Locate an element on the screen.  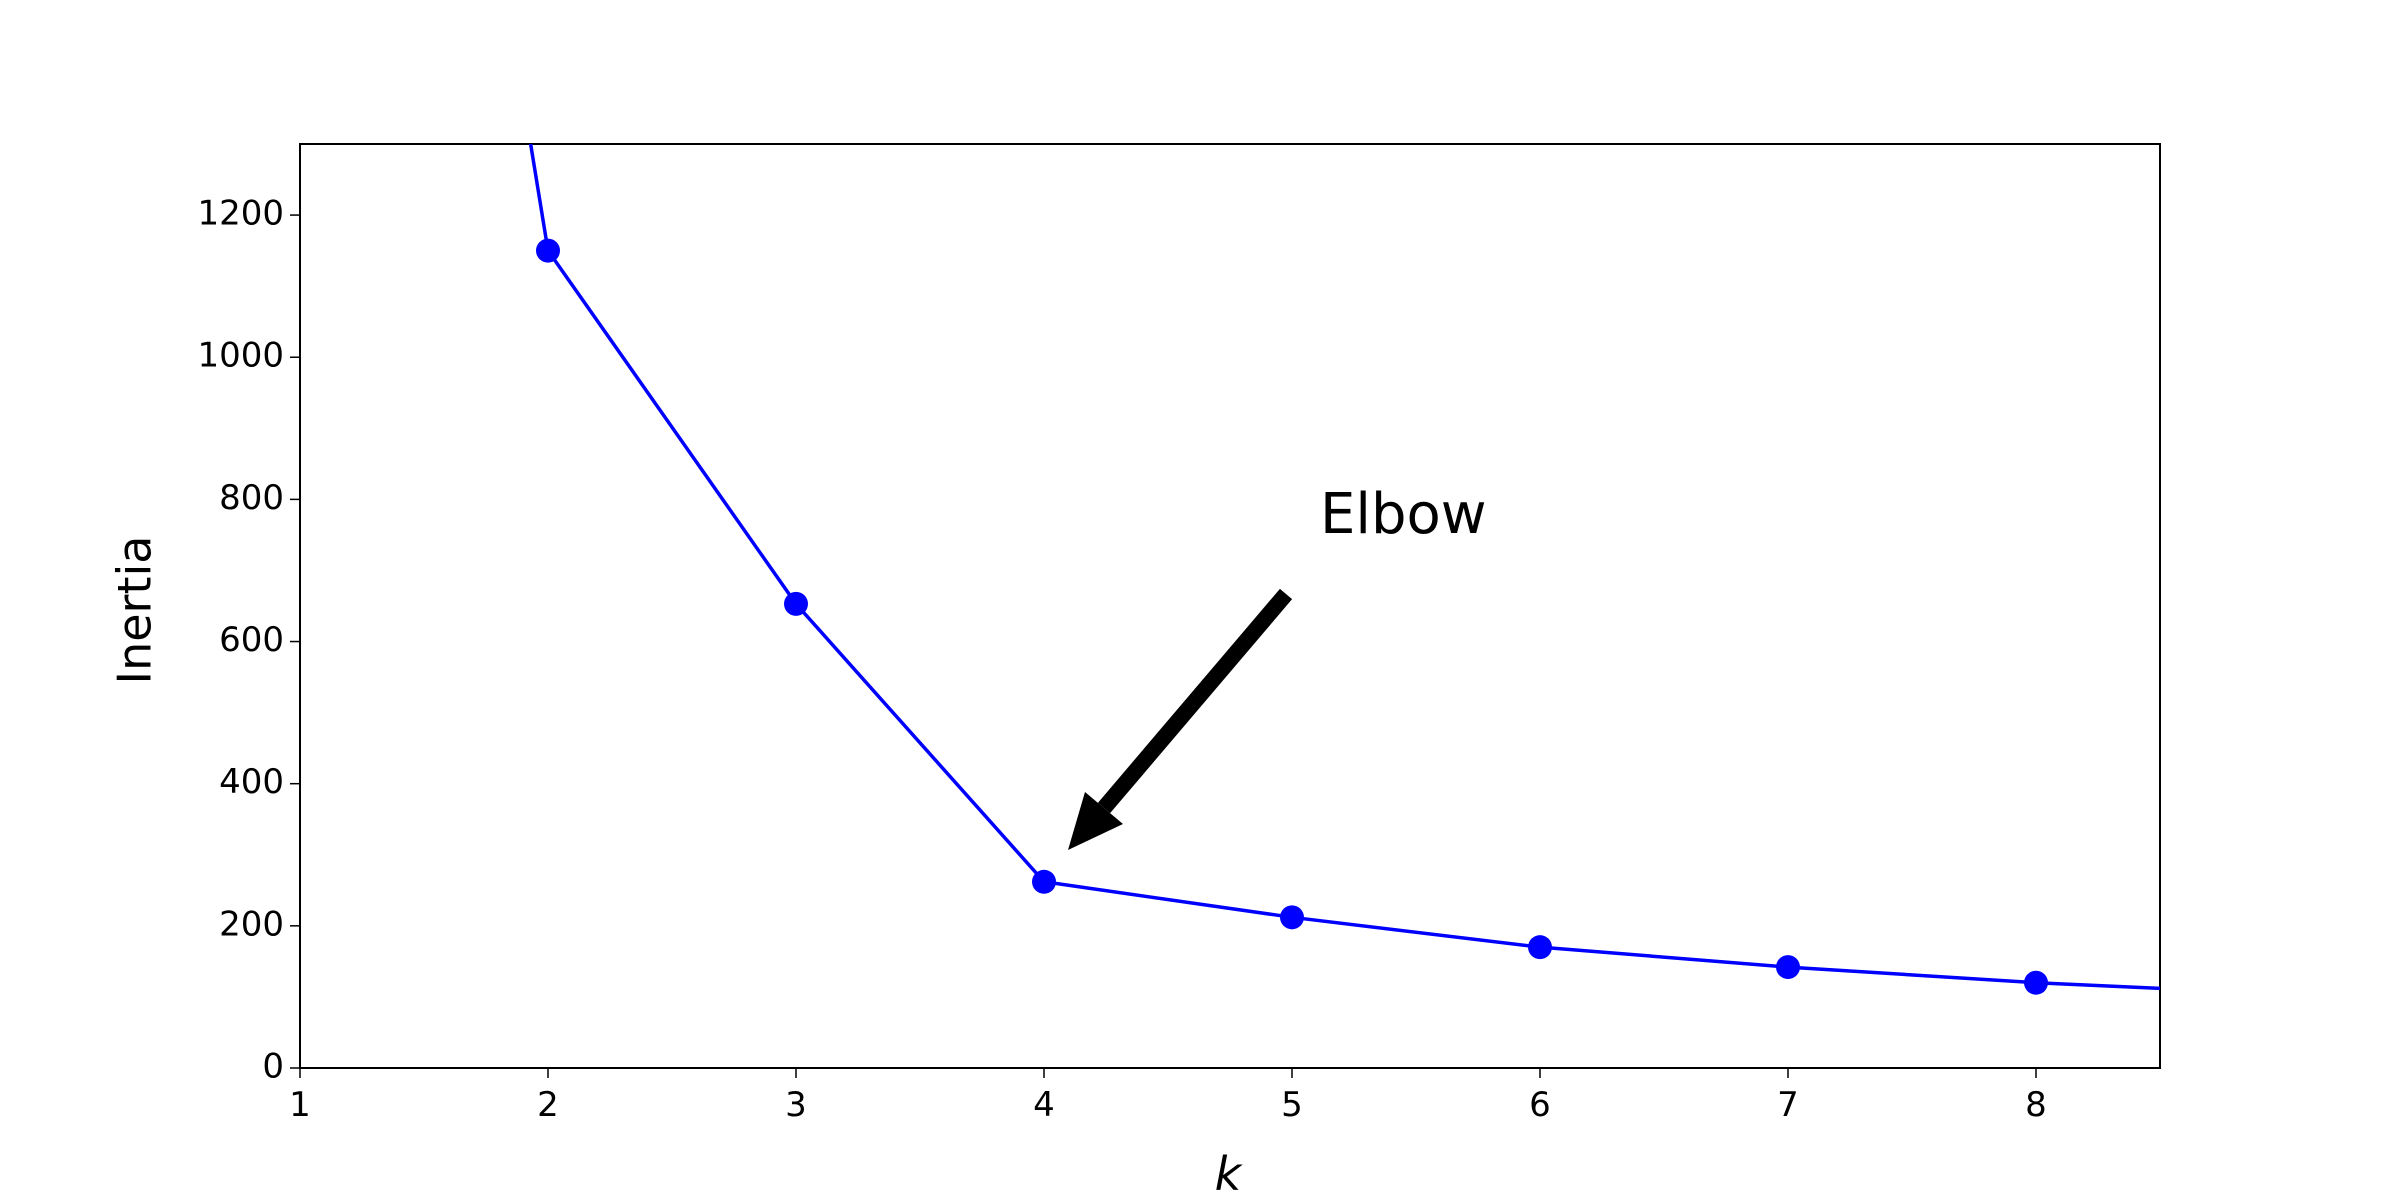
x-tick-label: 5 is located at coordinates (1292, 1105).